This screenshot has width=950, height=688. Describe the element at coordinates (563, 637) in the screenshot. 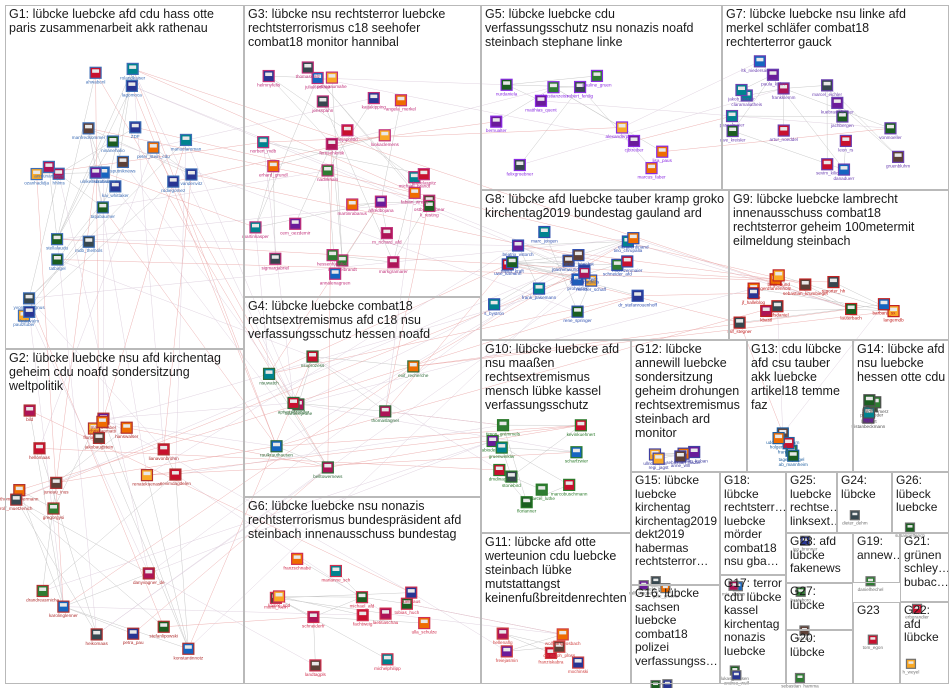

I see `node-wolfgangbosbach: wolfgangbosbach` at that location.